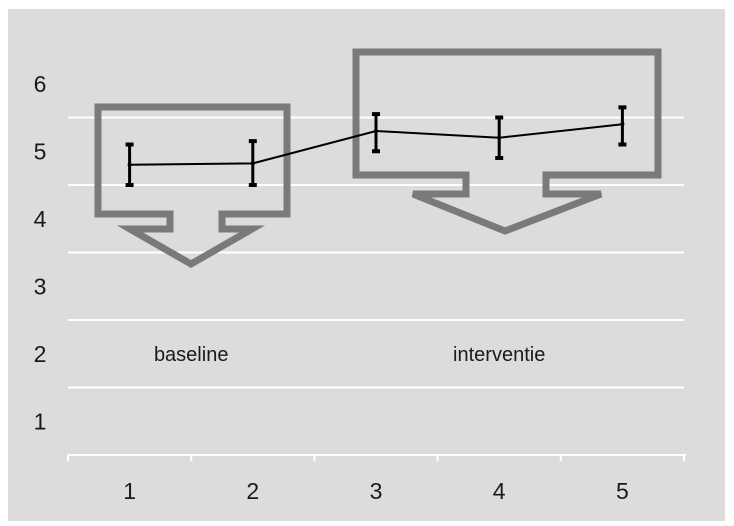 This screenshot has height=526, width=734. Describe the element at coordinates (622, 491) in the screenshot. I see `x-tick-label: 5` at that location.